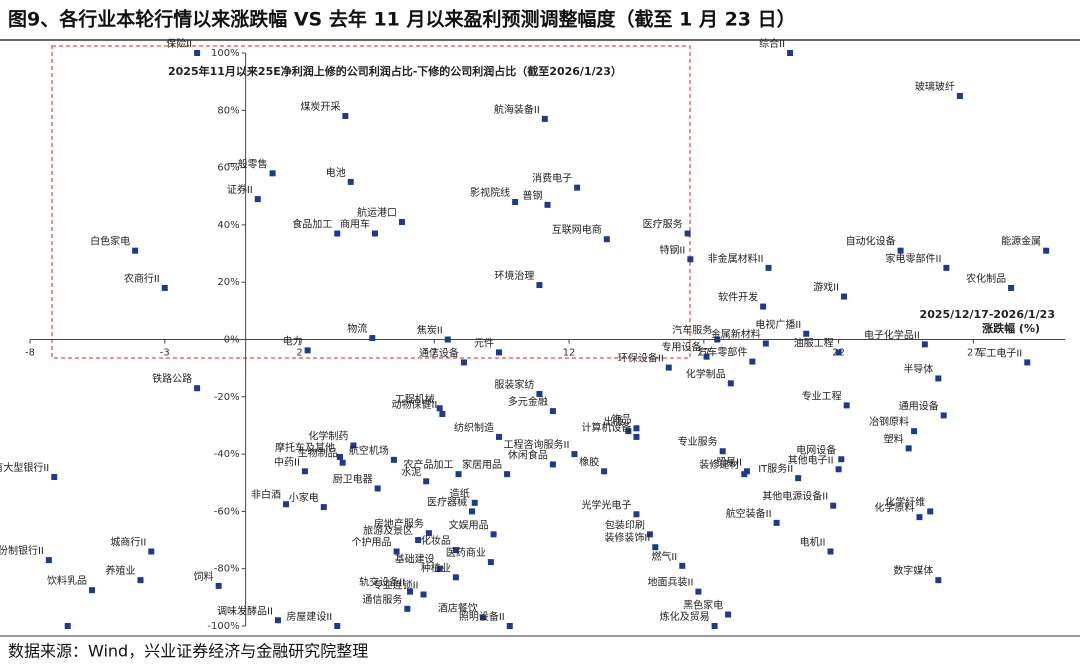 This screenshot has width=1080, height=670. Describe the element at coordinates (822, 395) in the screenshot. I see `point-label: 专业工程` at that location.